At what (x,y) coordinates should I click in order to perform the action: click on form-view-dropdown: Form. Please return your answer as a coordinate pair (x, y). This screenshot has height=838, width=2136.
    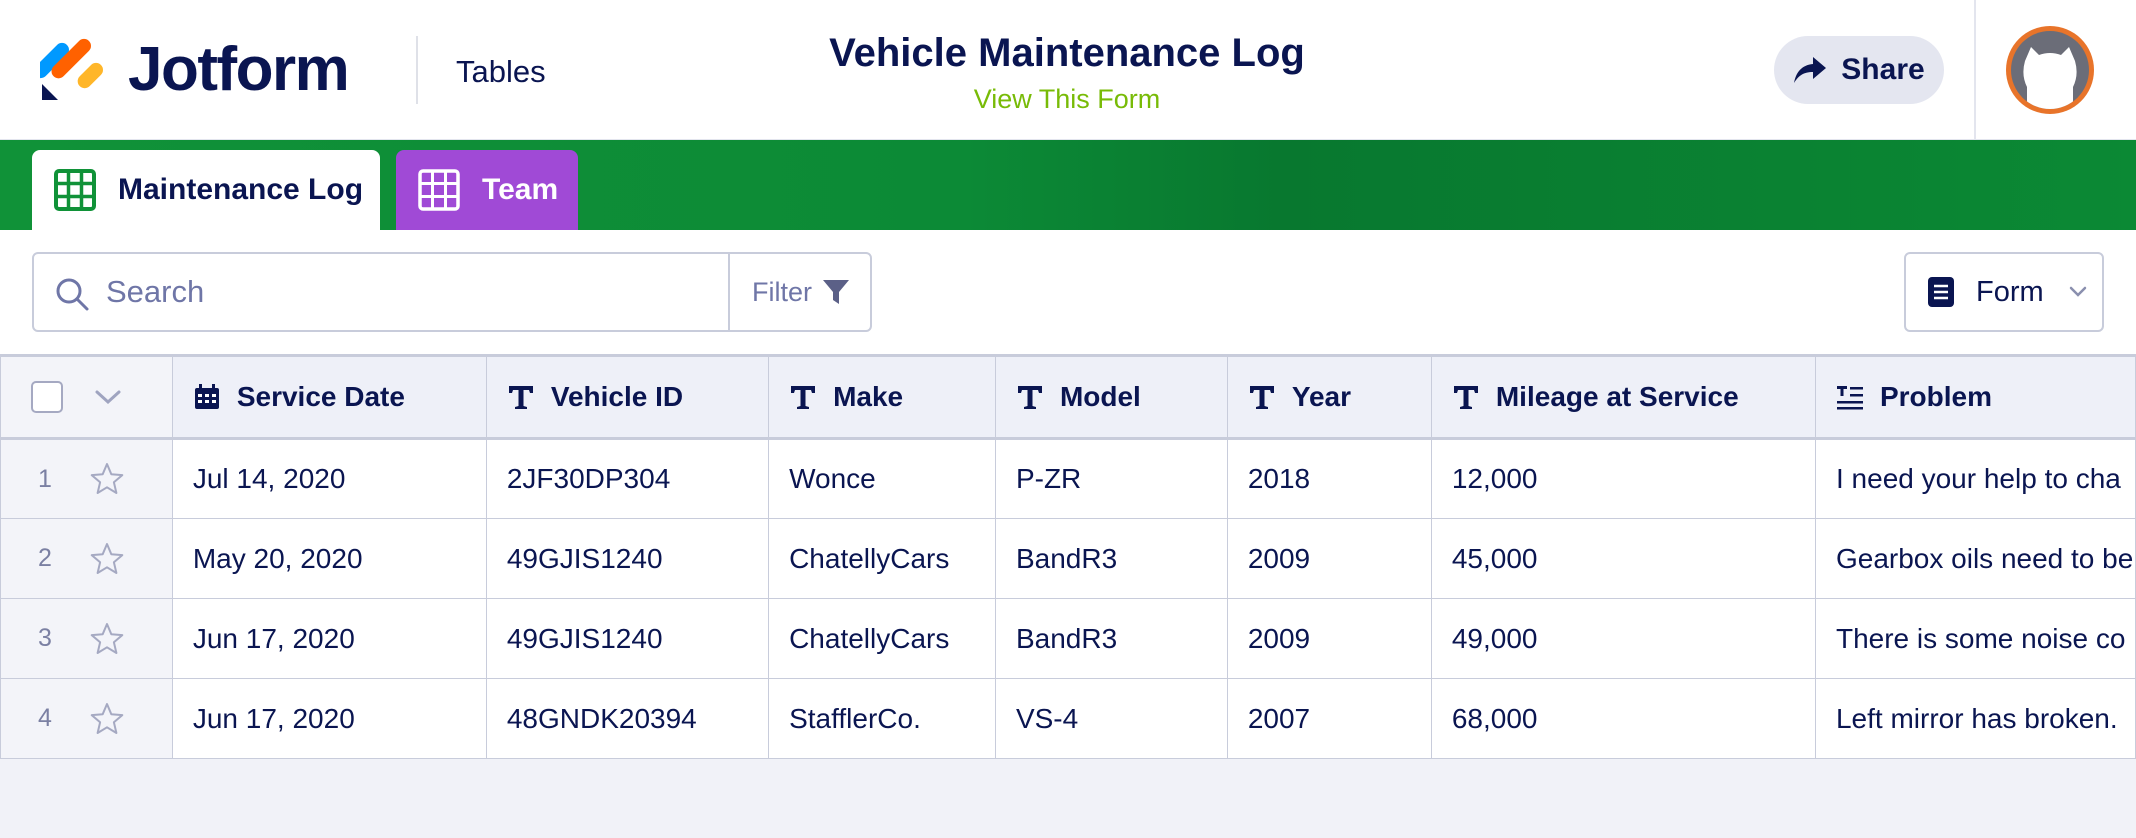
    Looking at the image, I should click on (2004, 292).